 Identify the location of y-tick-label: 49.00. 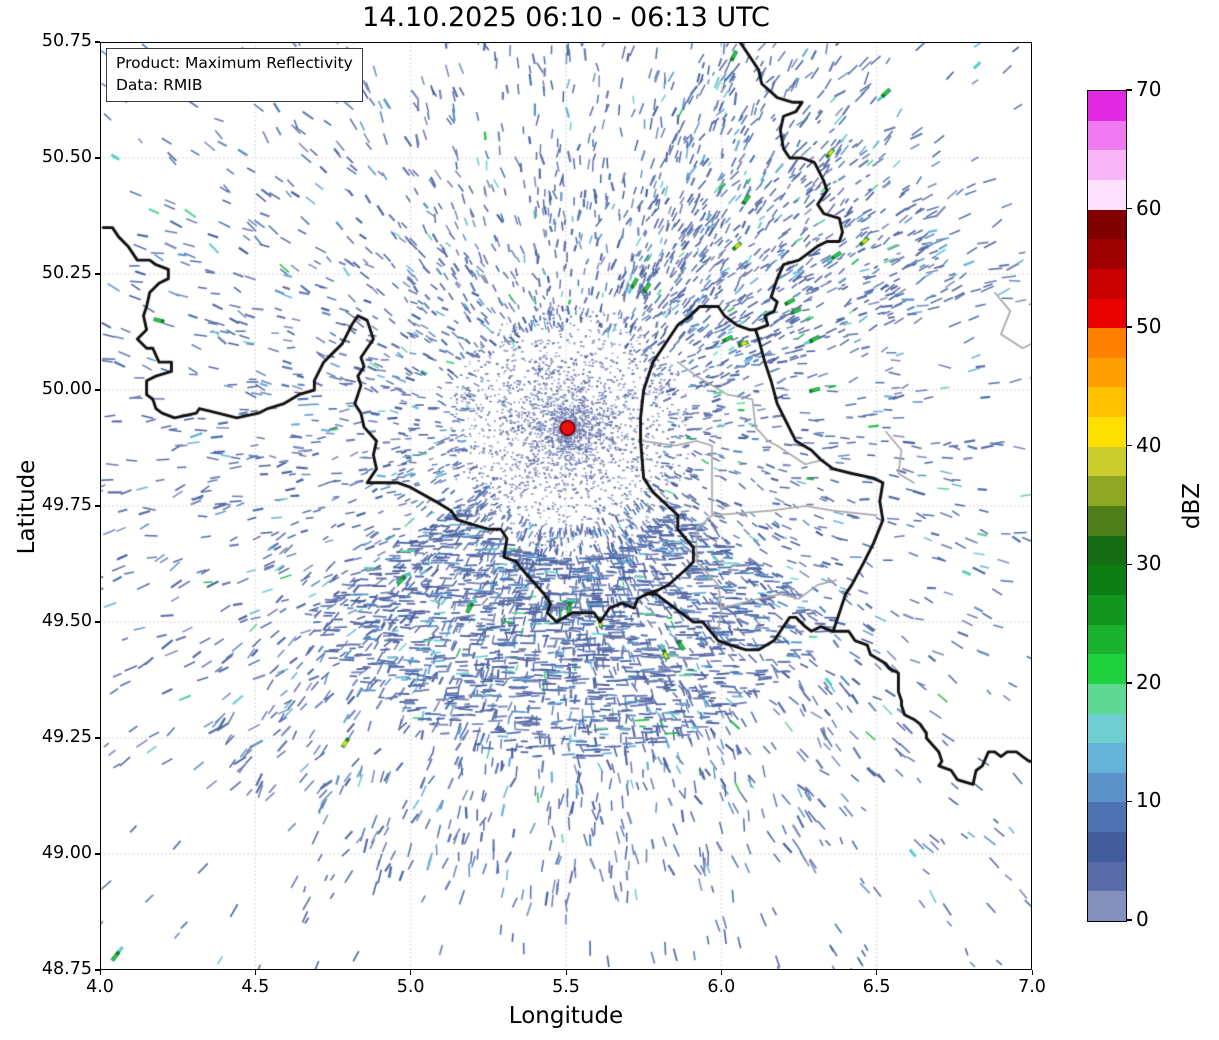
(66, 853).